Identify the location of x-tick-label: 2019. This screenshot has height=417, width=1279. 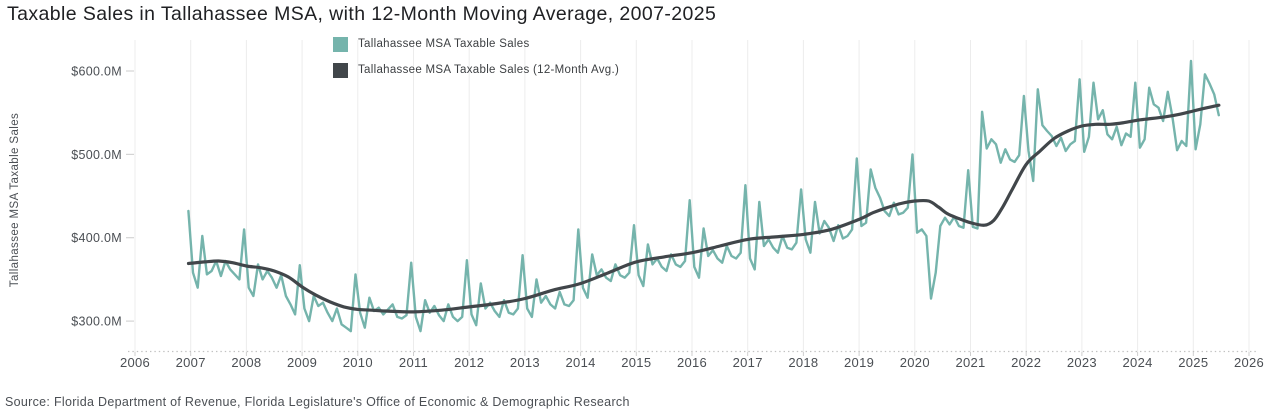
(859, 362).